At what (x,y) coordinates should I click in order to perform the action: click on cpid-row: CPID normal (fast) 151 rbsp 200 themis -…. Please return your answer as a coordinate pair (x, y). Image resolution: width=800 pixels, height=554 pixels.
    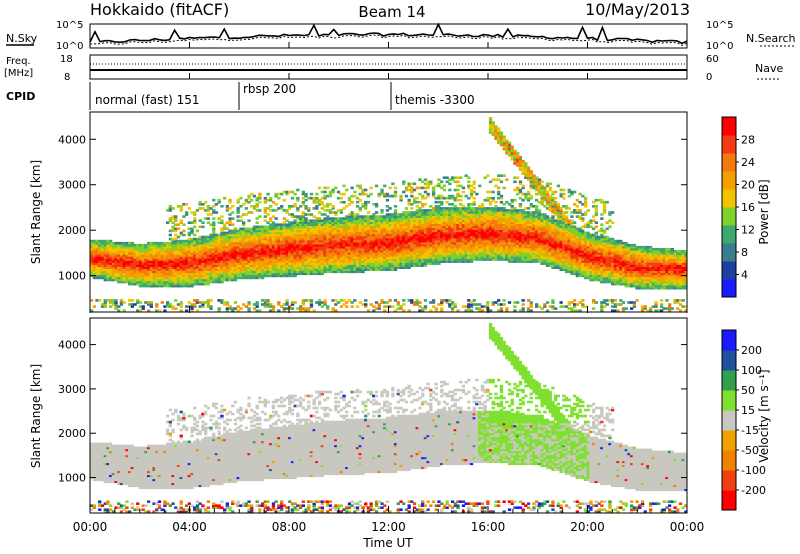
    Looking at the image, I should click on (240, 96).